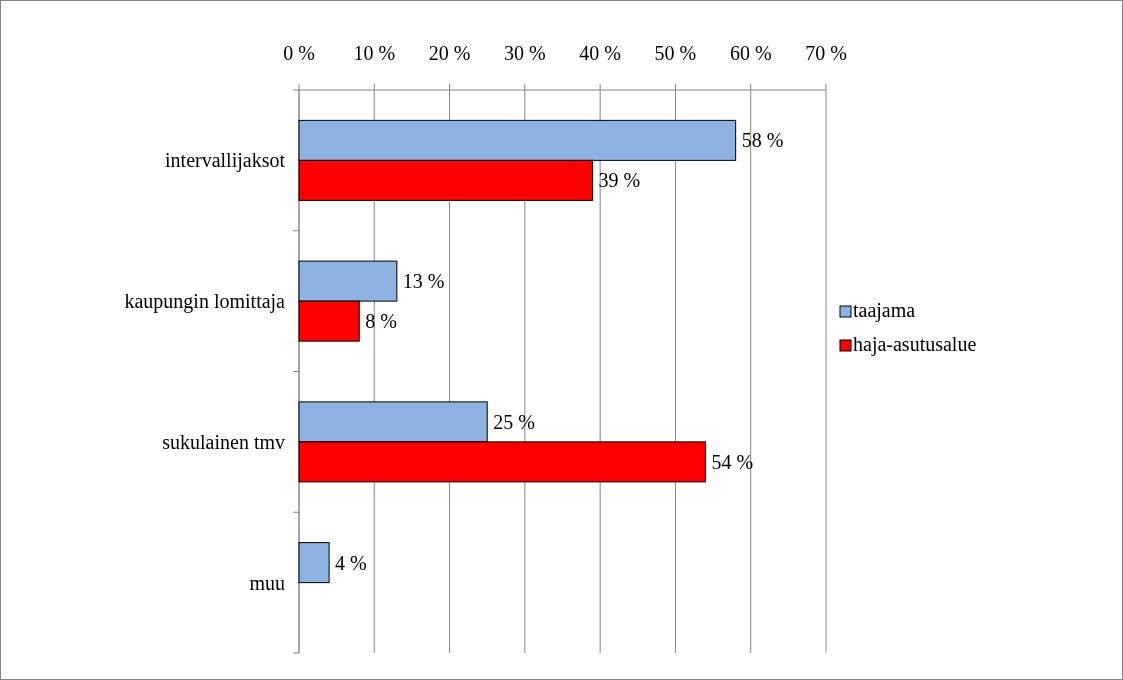  What do you see at coordinates (514, 421) in the screenshot?
I see `data-label: 25 %` at bounding box center [514, 421].